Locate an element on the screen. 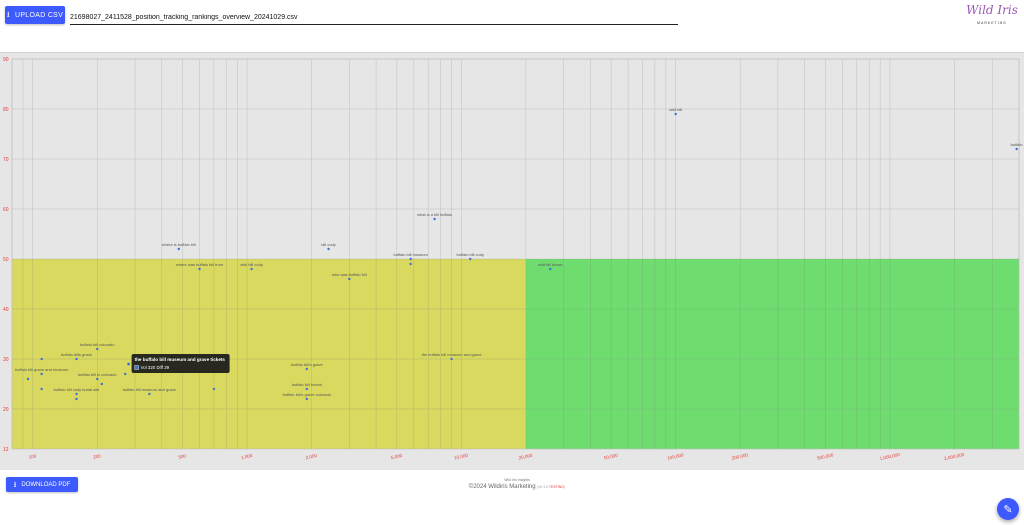  data-point-label: buffalo is located at coordinates (1017, 144).